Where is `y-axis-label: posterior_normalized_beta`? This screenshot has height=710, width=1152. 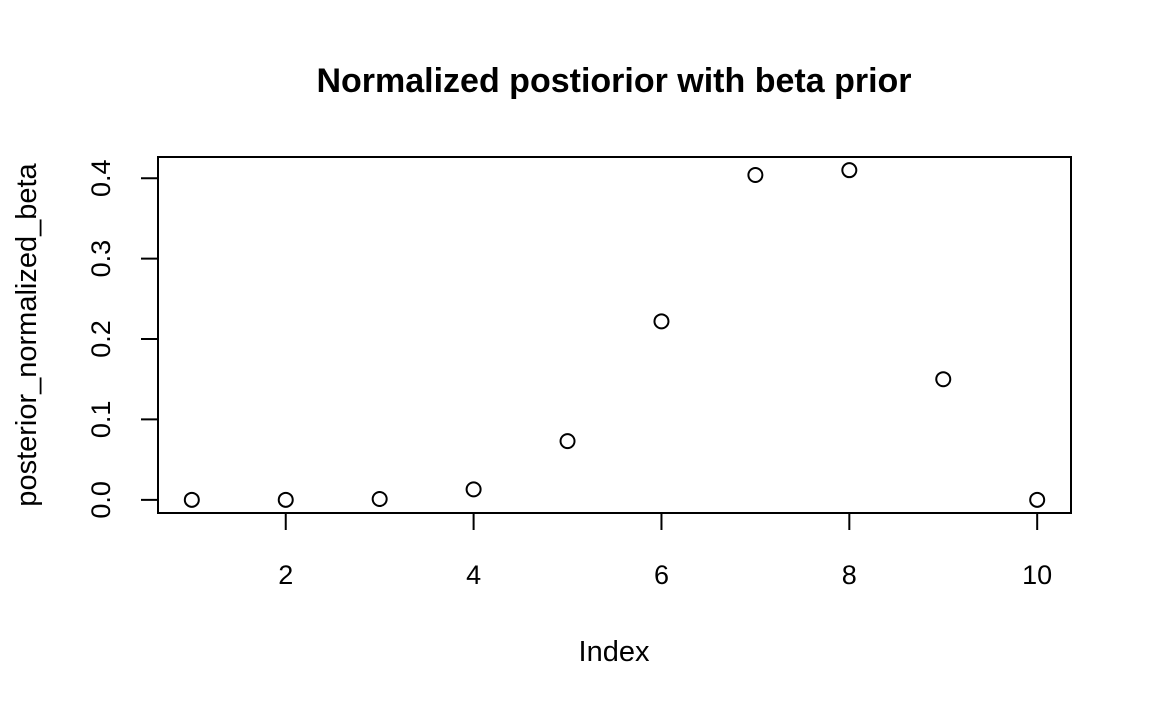 y-axis-label: posterior_normalized_beta is located at coordinates (27, 334).